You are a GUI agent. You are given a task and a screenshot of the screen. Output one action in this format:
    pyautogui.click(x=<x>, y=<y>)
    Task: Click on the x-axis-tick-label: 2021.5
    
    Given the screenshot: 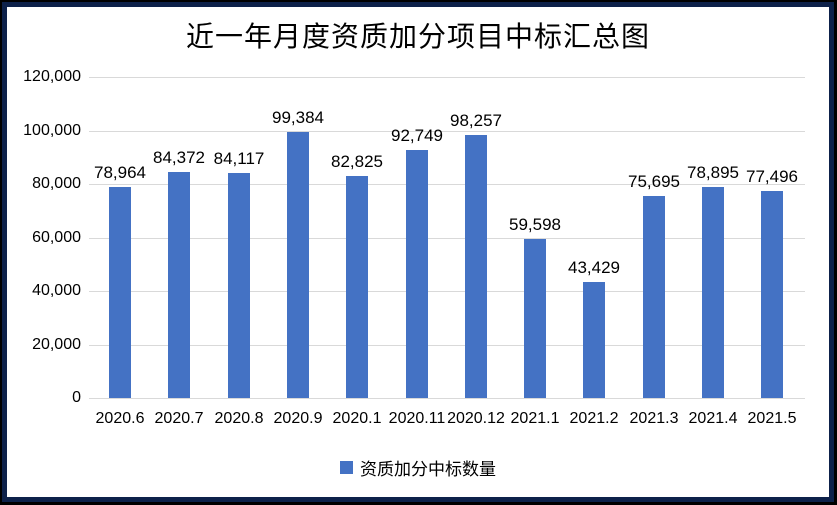 What is the action you would take?
    pyautogui.click(x=772, y=418)
    